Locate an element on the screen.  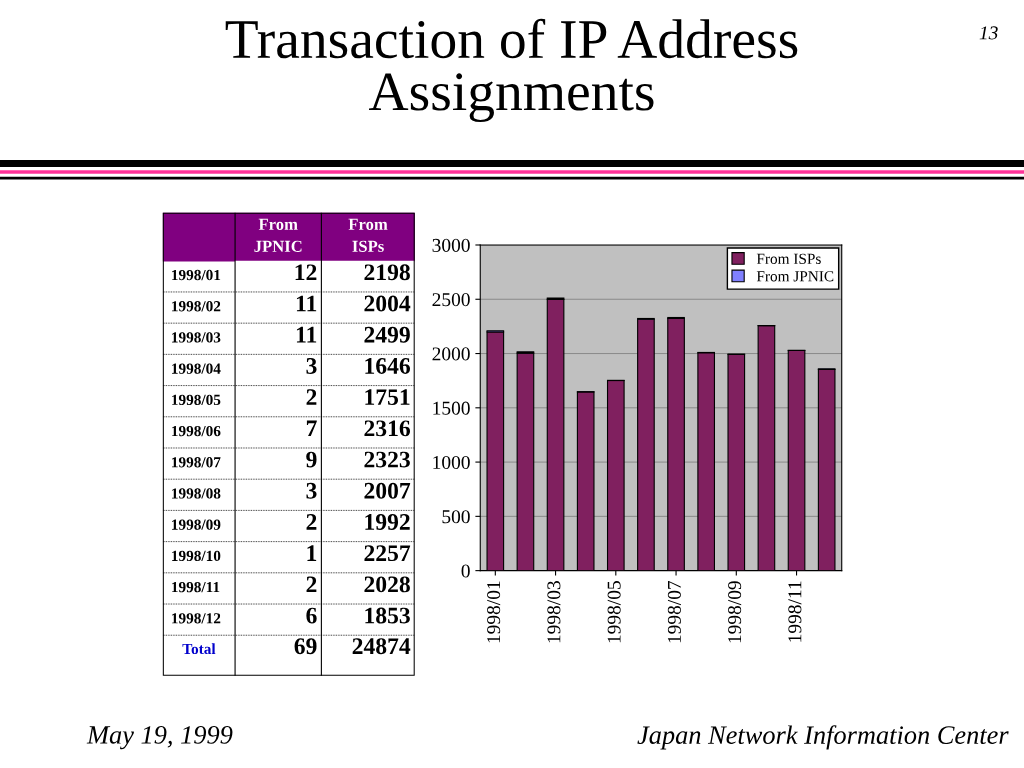
data-label: 9 is located at coordinates (311, 459).